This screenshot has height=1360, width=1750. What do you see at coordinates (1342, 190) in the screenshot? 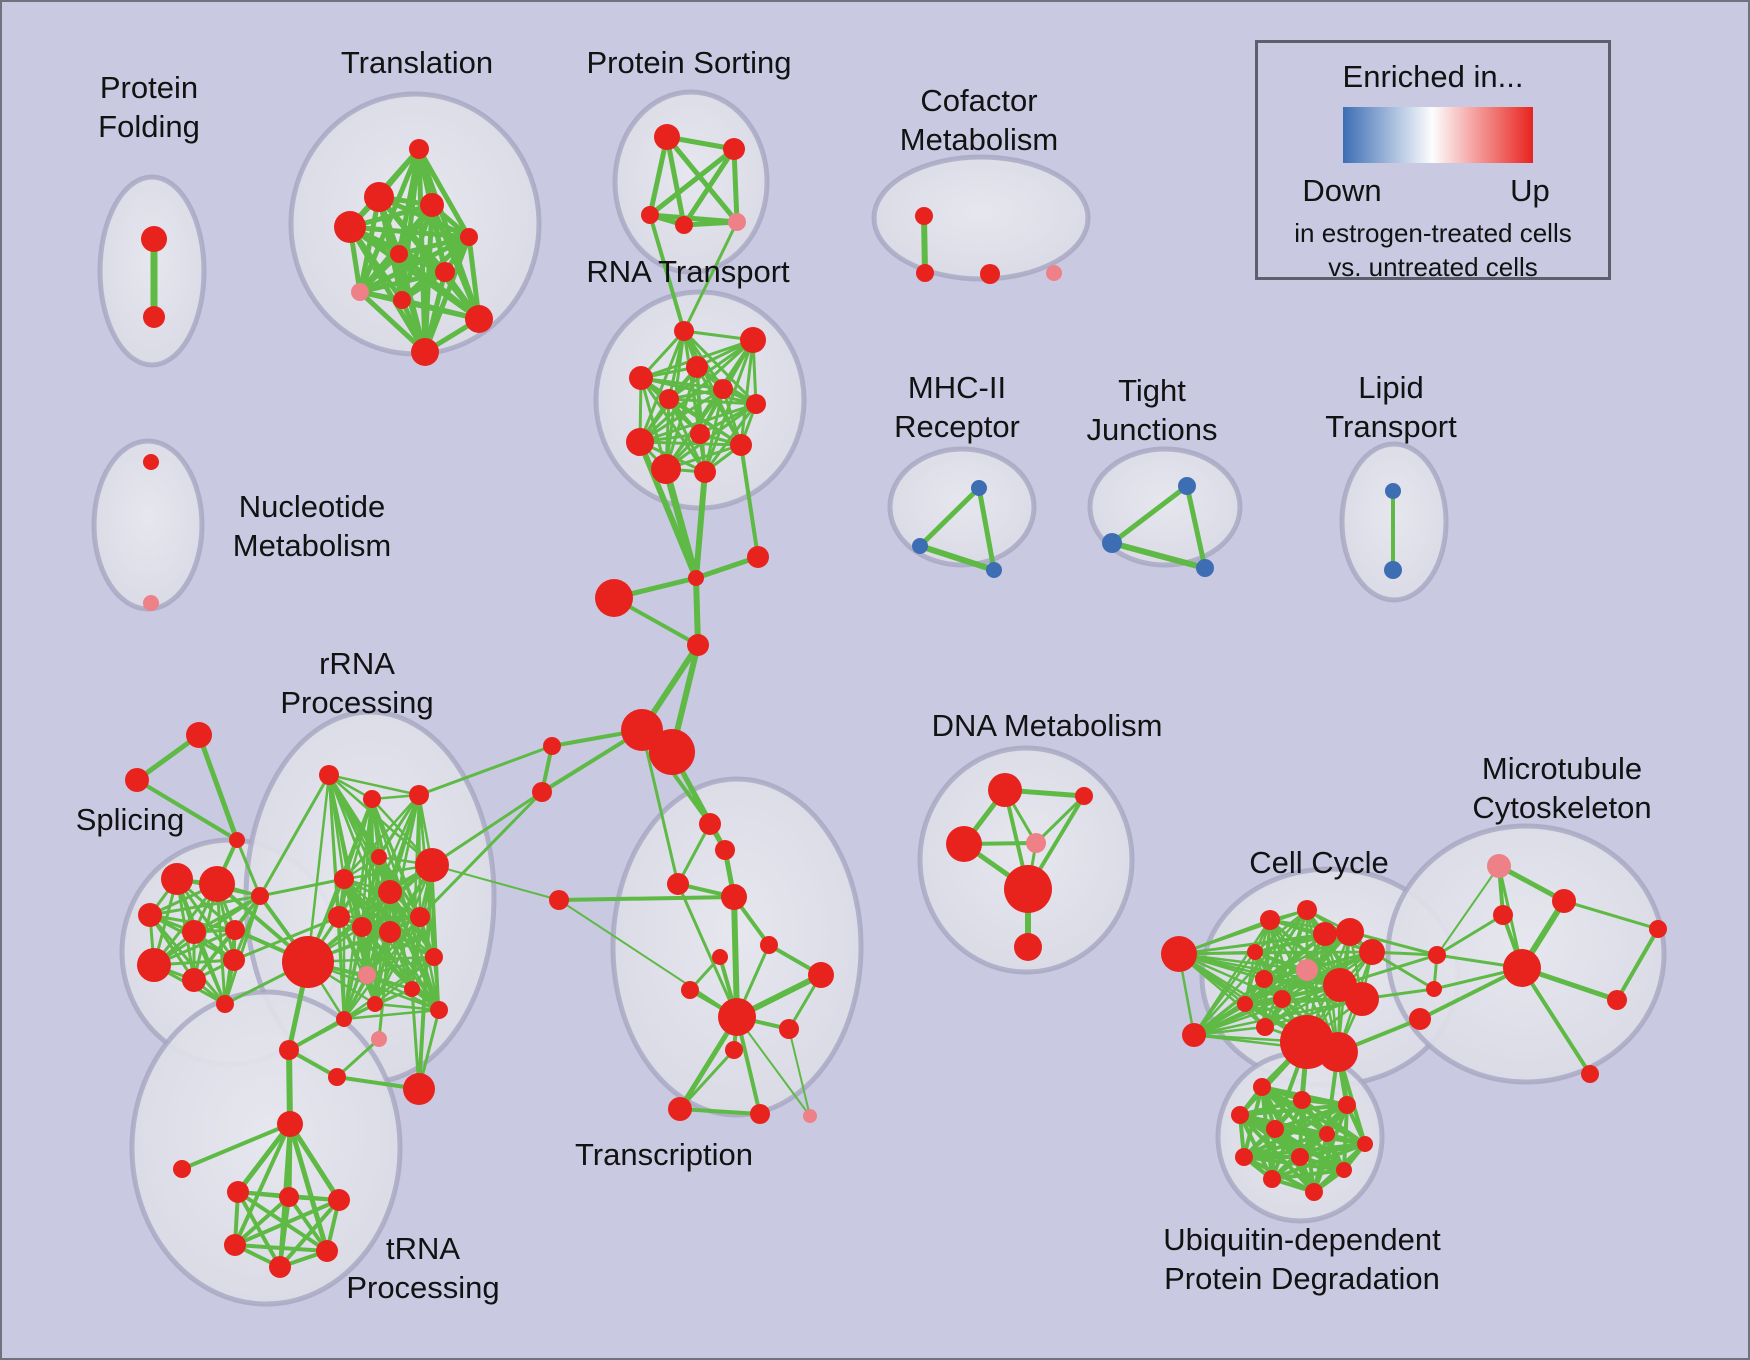
I see `legend-down-label: Down` at bounding box center [1342, 190].